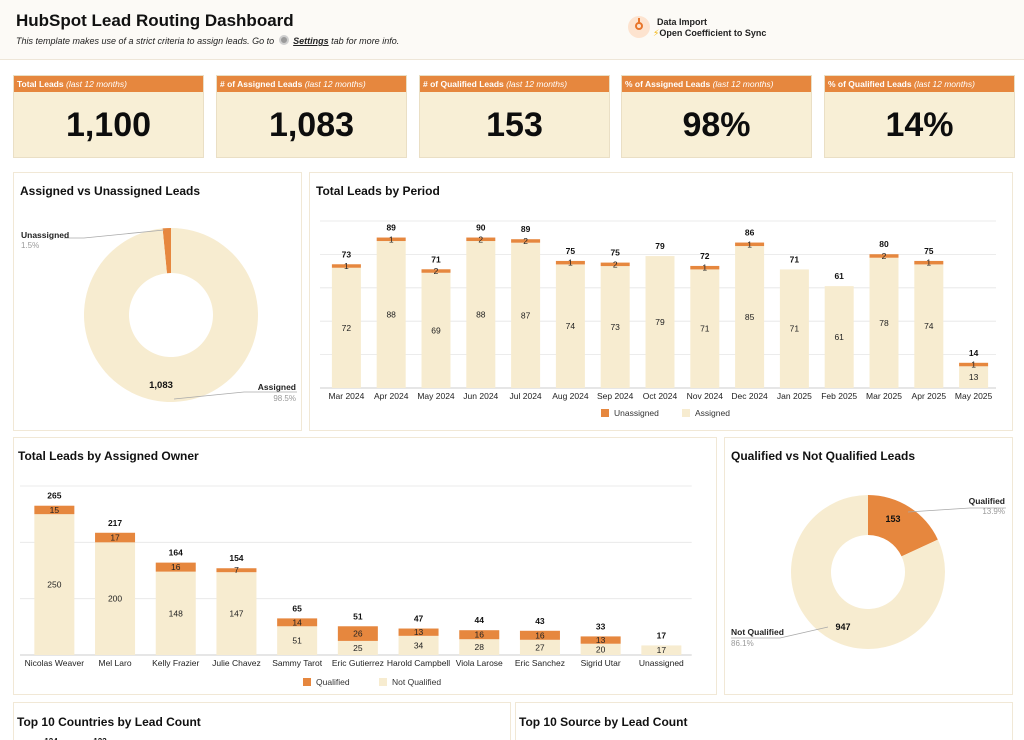  Describe the element at coordinates (601, 626) in the screenshot. I see `total-label: 33` at that location.